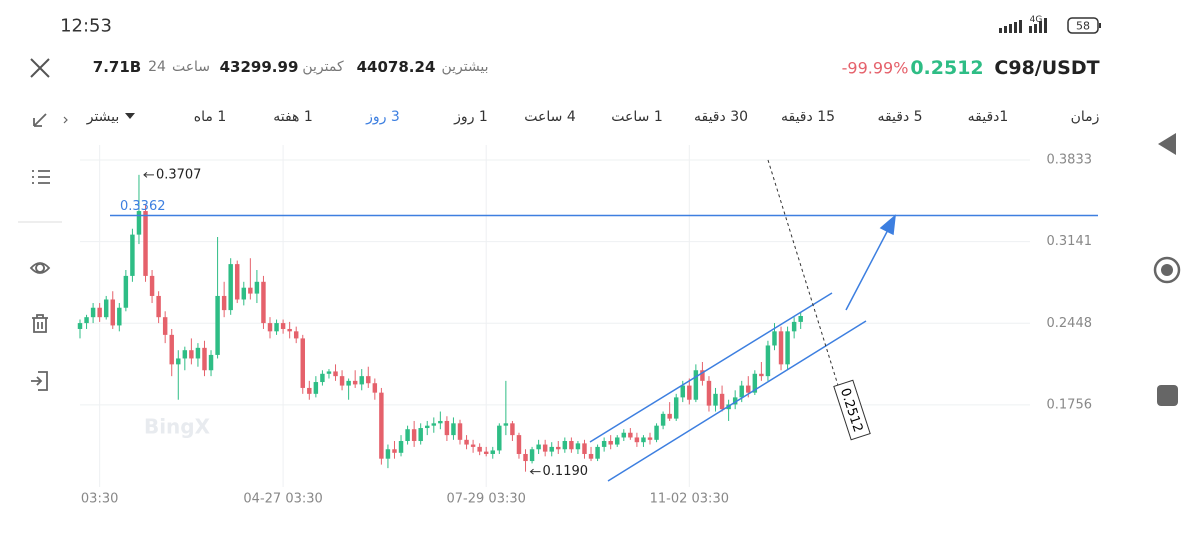  I want to click on battery: 58, so click(1083, 26).